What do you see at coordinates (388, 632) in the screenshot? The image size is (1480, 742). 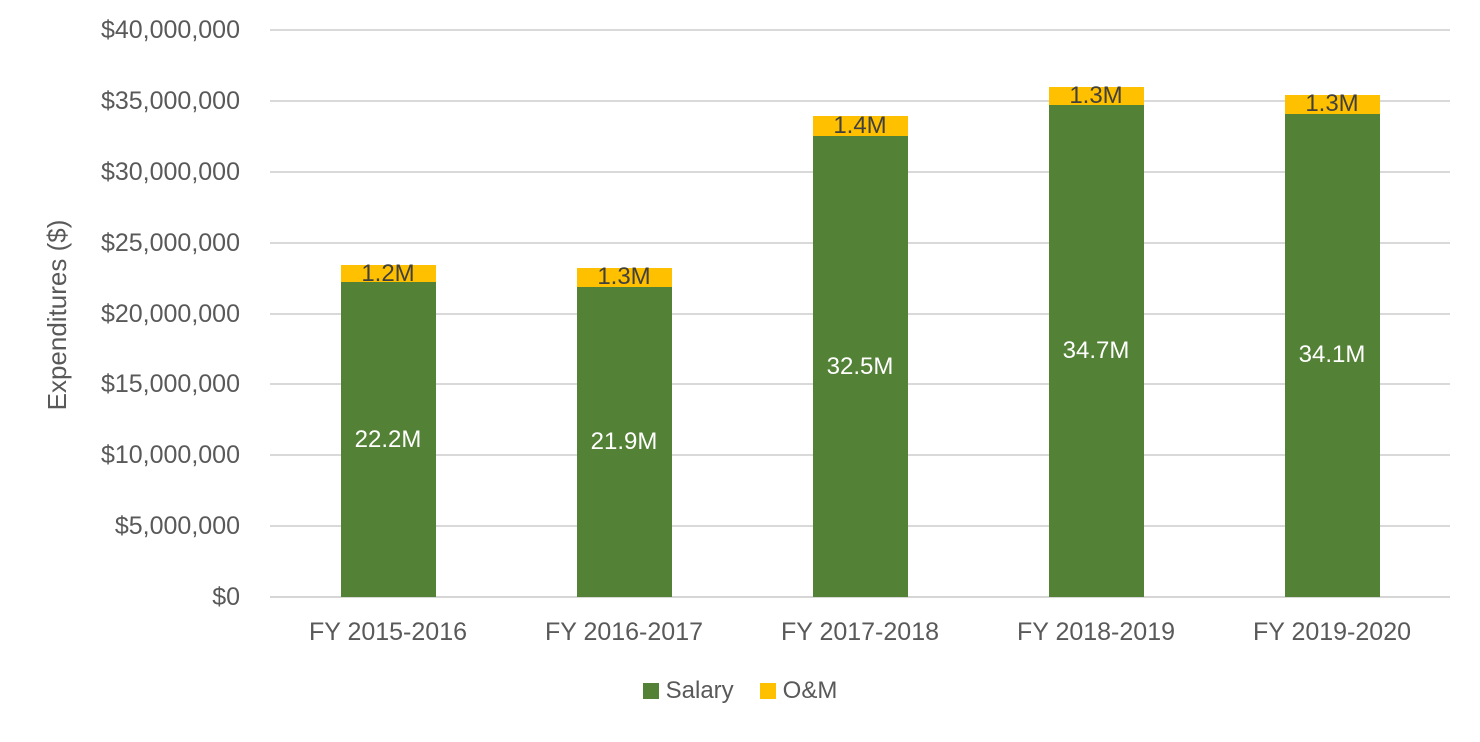 I see `x-axis-label: FY 2015-2016` at bounding box center [388, 632].